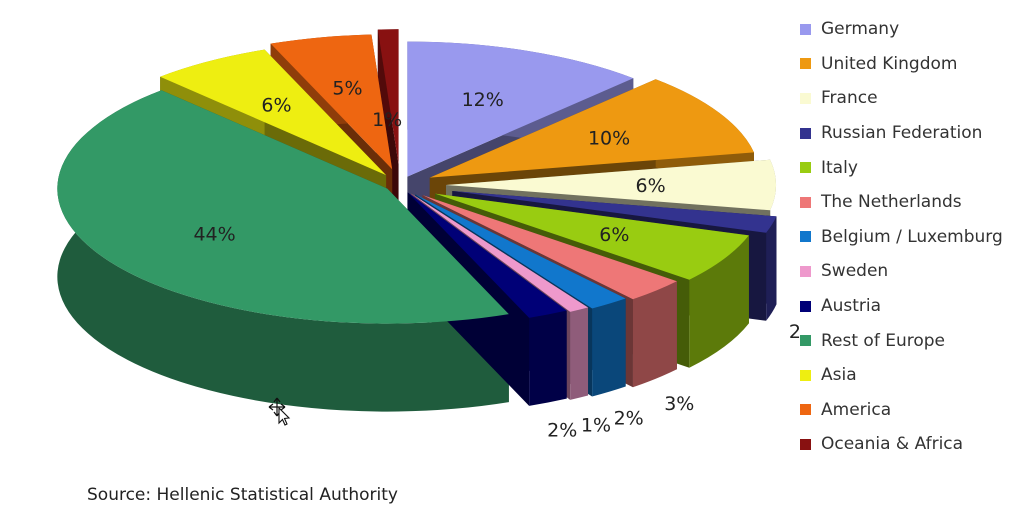  I want to click on legend-item: Austria, so click(901, 306).